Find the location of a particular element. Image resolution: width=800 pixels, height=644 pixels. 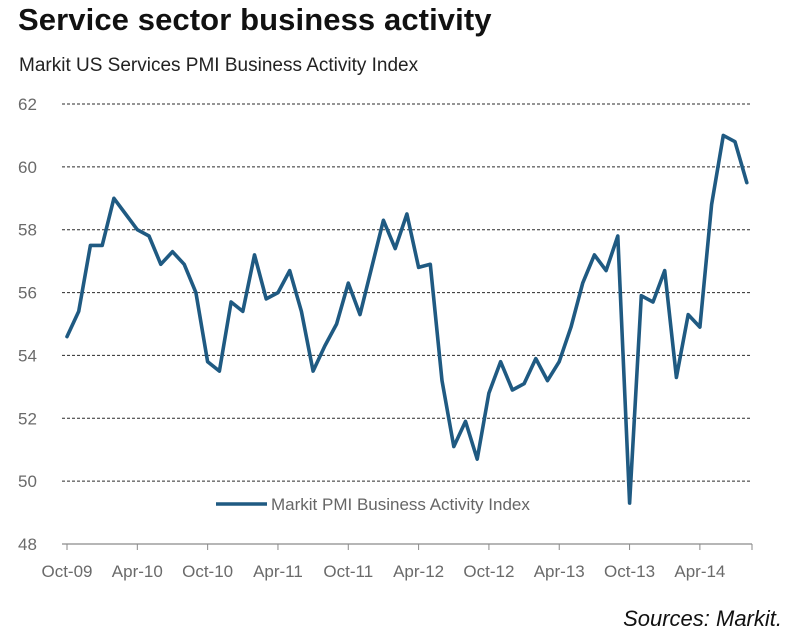

x-tick-label: Apr-14 is located at coordinates (699, 571).